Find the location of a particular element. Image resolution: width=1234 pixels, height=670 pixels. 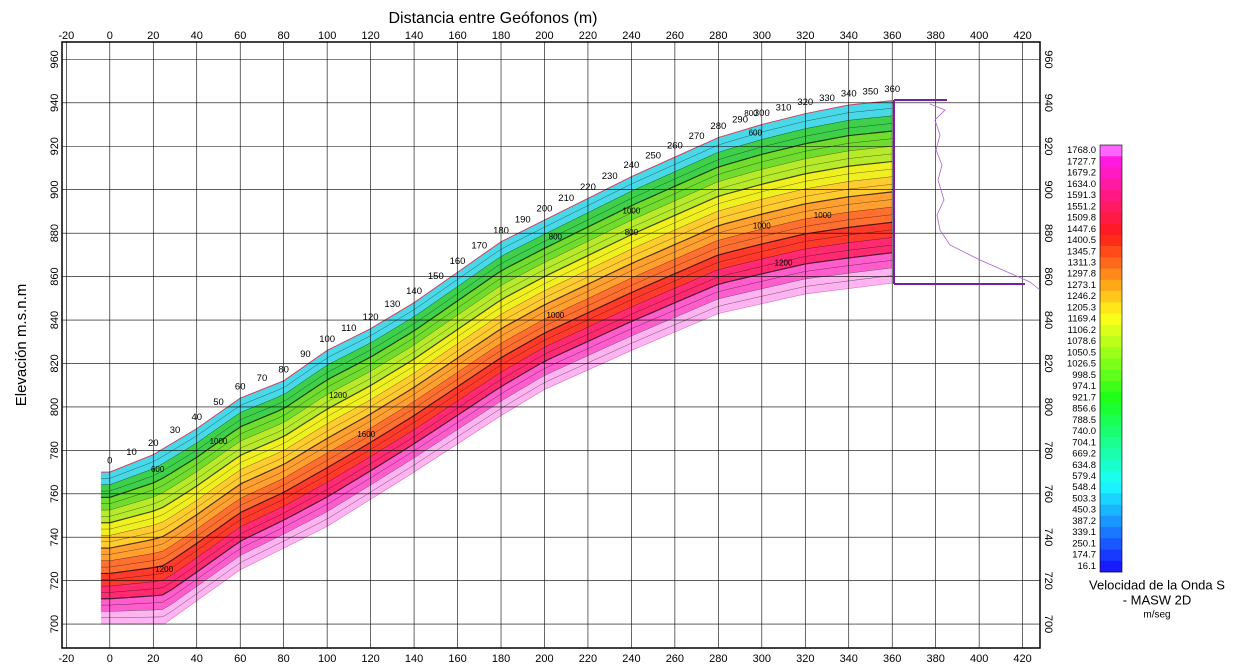

colorbar-label: 998.5 is located at coordinates (1084, 375).